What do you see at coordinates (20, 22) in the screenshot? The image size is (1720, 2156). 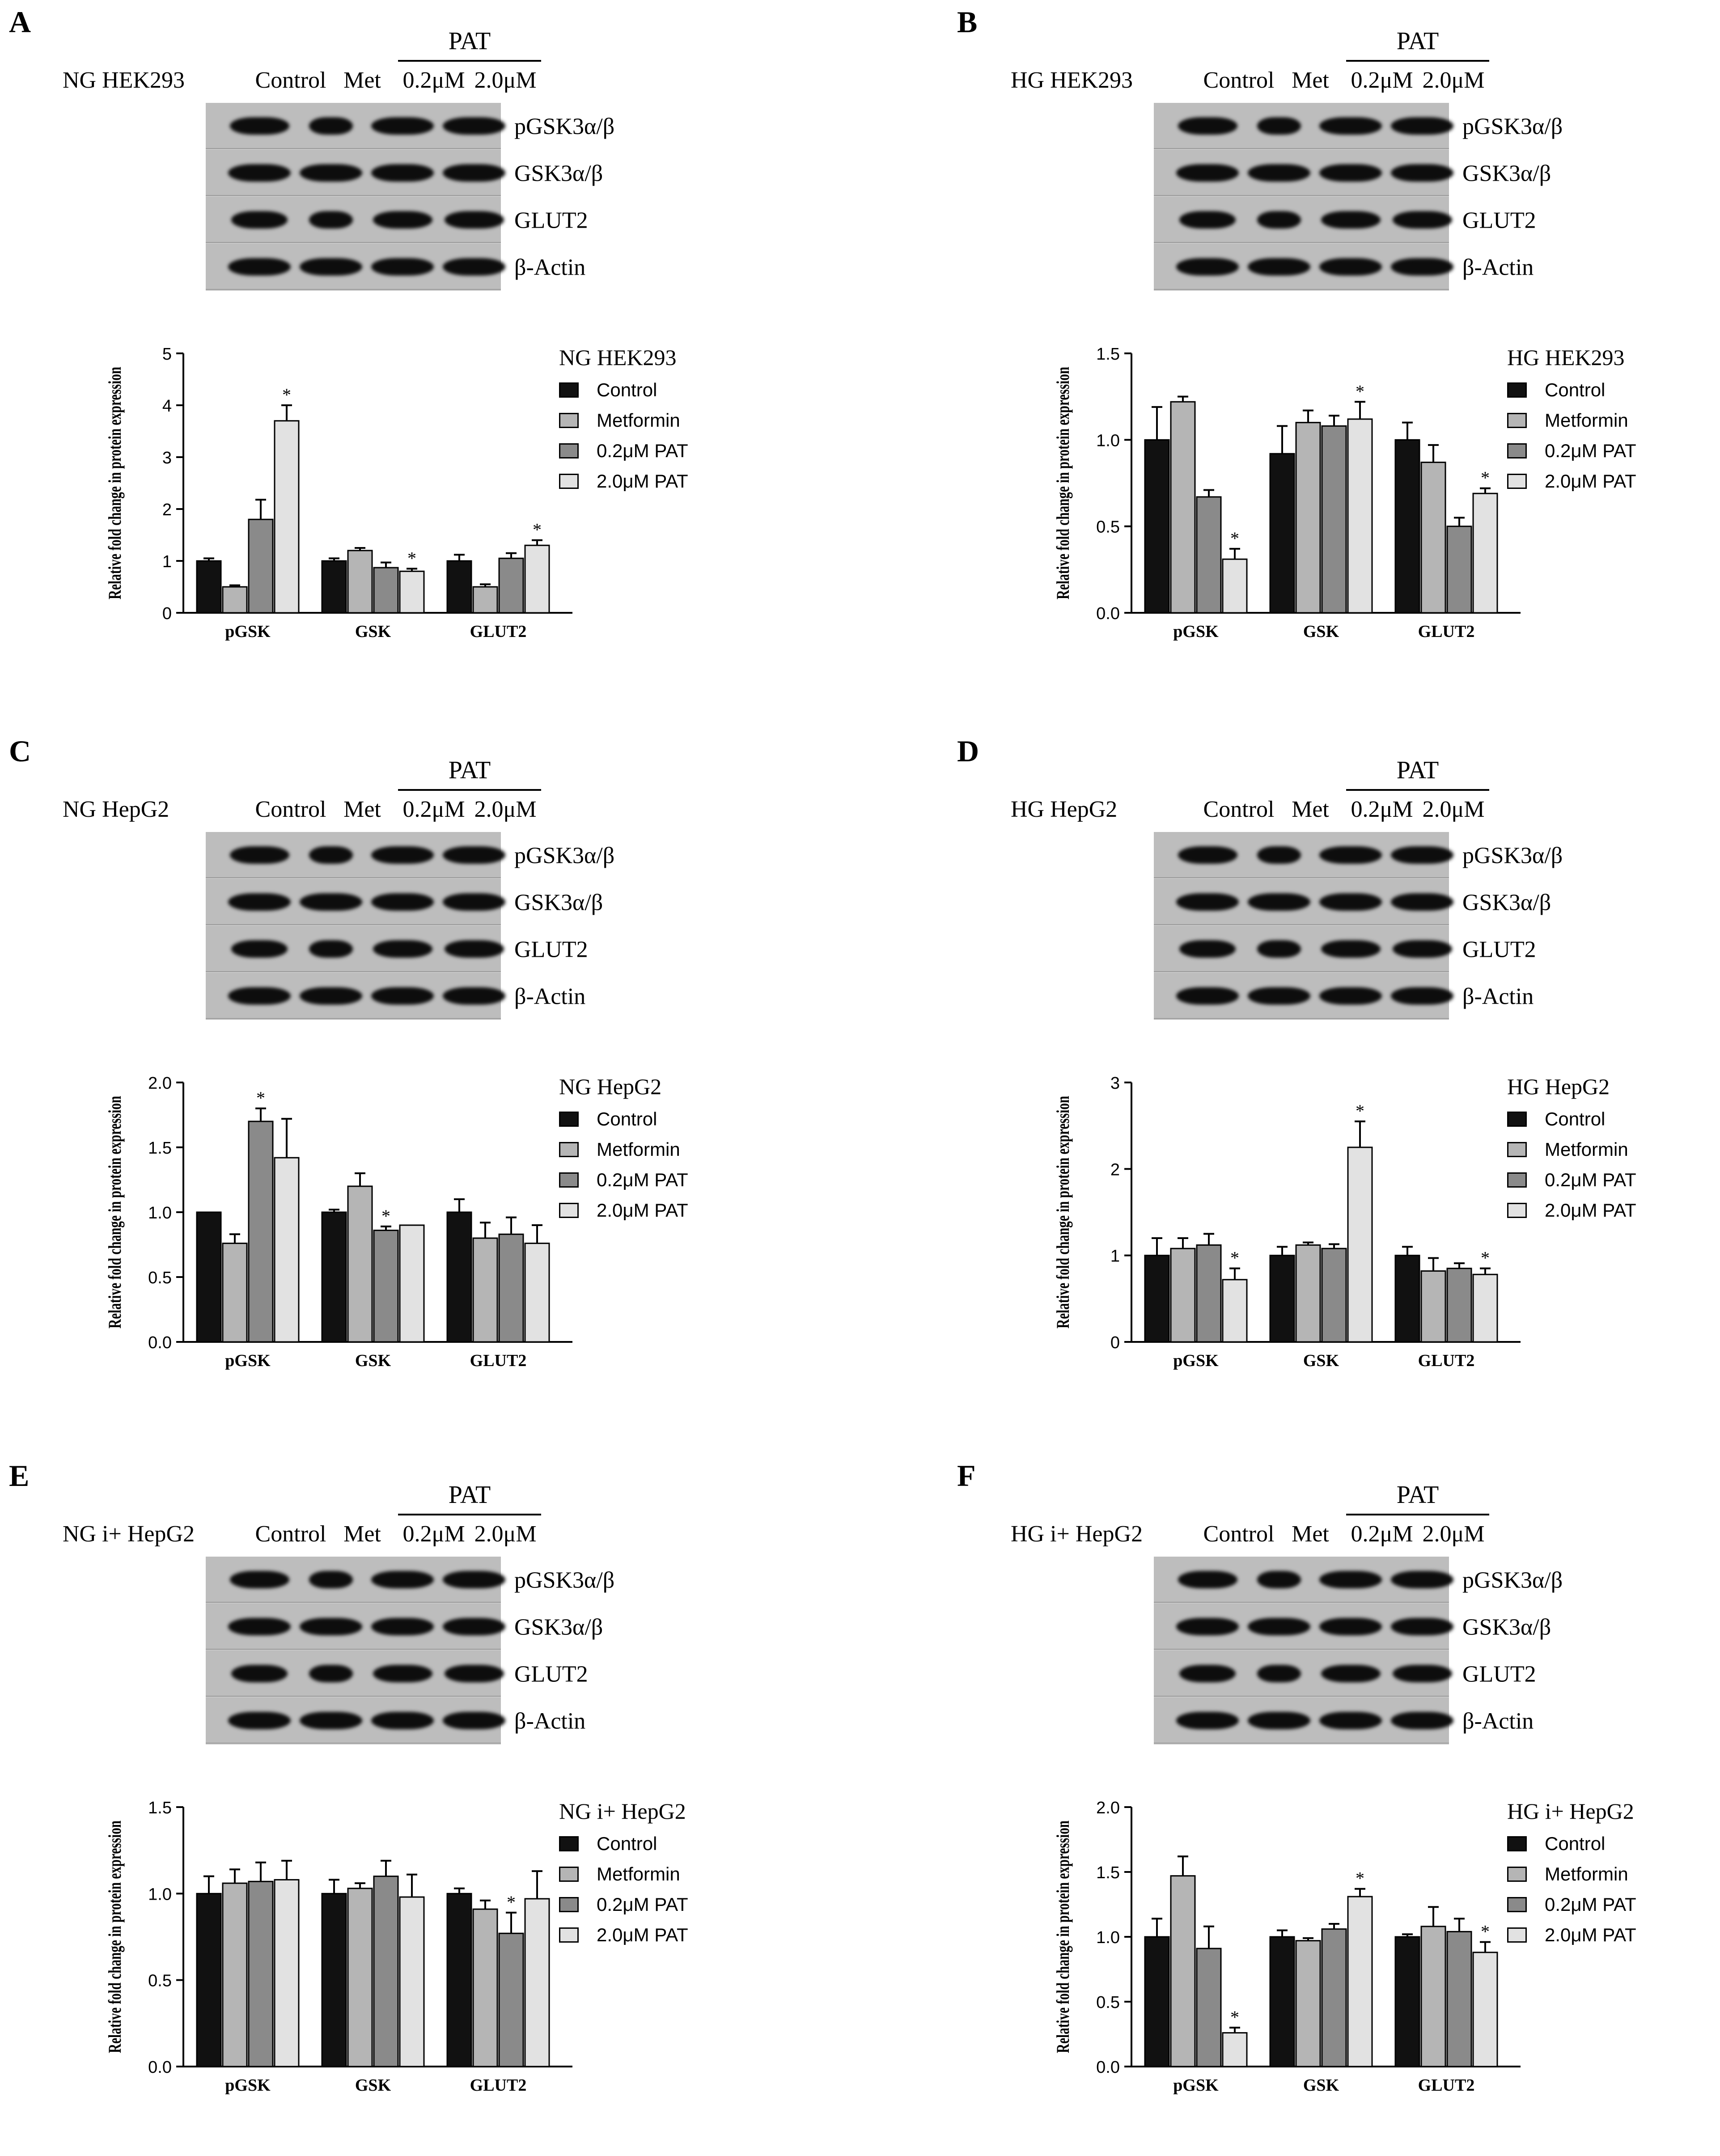 I see `panel-label: A` at bounding box center [20, 22].